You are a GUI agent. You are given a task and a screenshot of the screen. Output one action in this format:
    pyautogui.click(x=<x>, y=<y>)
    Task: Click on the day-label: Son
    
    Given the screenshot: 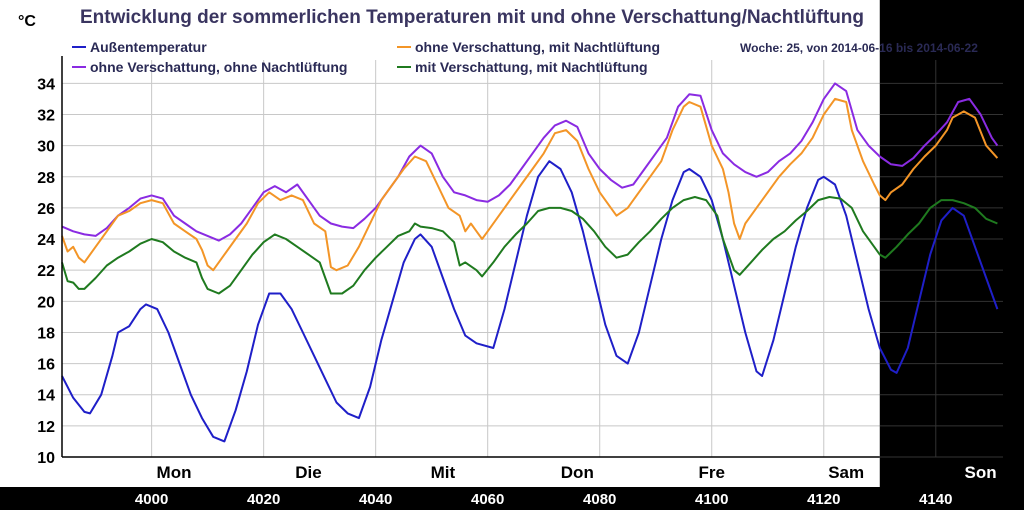 What is the action you would take?
    pyautogui.click(x=981, y=472)
    